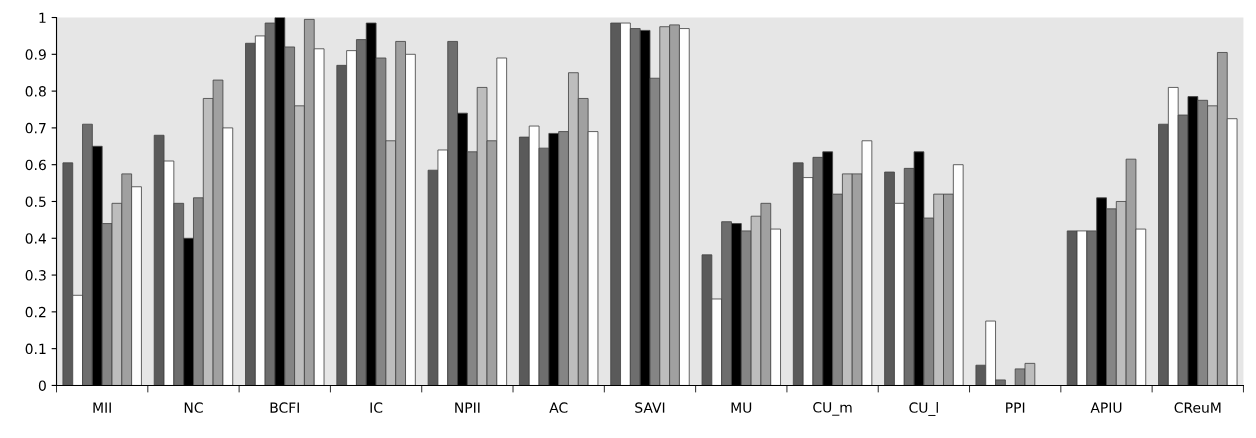  Describe the element at coordinates (35, 91) in the screenshot. I see `y-tick-label: 0.8` at that location.